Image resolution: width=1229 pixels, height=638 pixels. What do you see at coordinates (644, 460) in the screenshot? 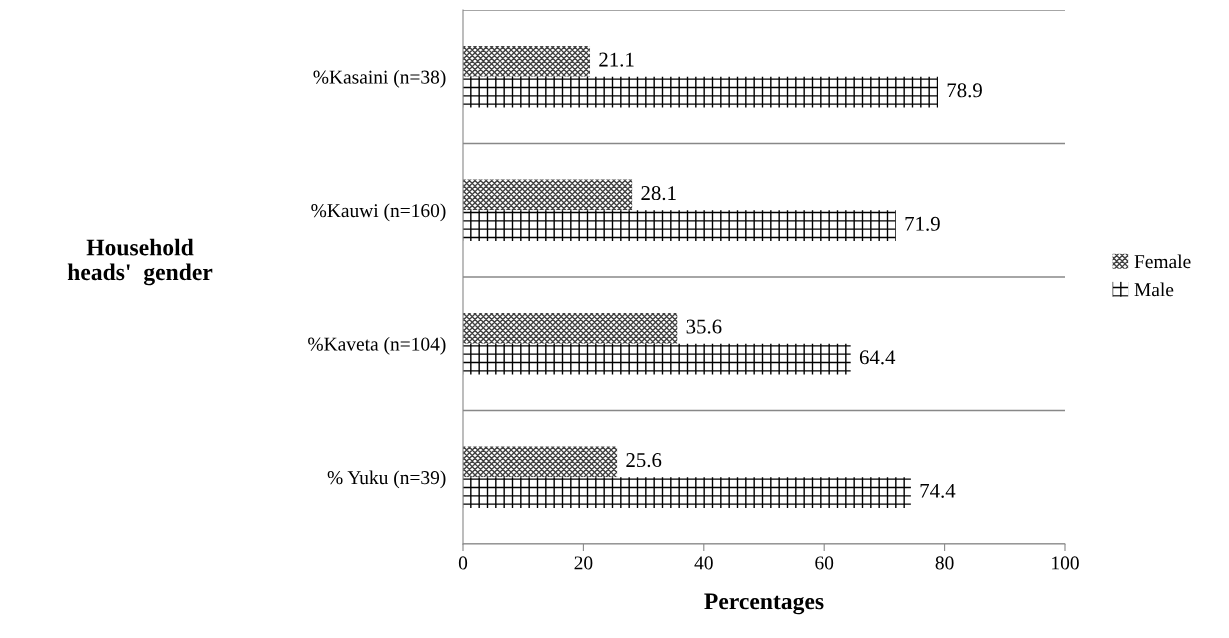
I see `data-label: 25.6` at bounding box center [644, 460].